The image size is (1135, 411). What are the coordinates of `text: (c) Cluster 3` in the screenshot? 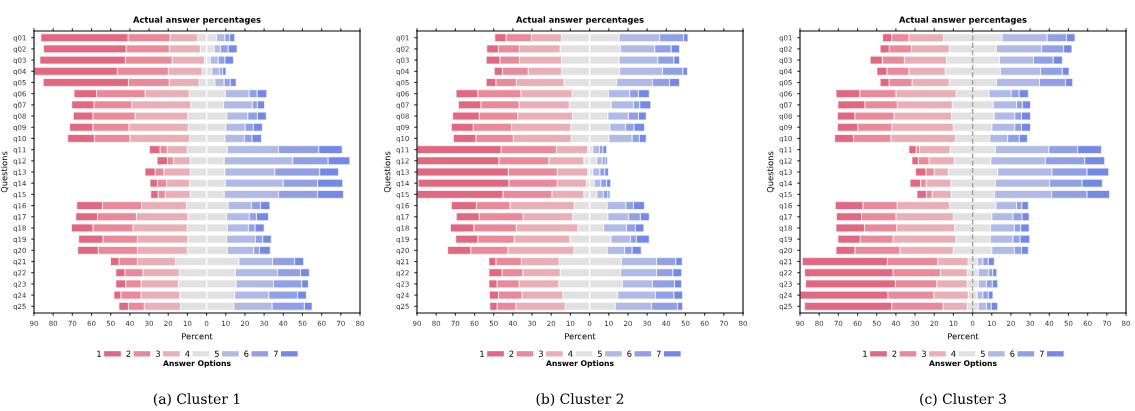 It's located at (963, 399).